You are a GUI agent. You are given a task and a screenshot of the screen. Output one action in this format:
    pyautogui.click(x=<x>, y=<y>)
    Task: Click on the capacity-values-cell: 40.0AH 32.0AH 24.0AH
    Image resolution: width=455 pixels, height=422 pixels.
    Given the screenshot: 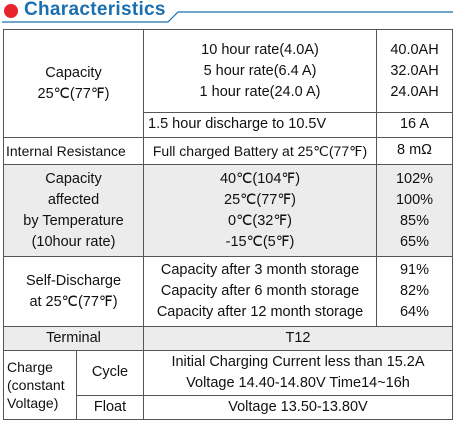 What is the action you would take?
    pyautogui.click(x=414, y=71)
    